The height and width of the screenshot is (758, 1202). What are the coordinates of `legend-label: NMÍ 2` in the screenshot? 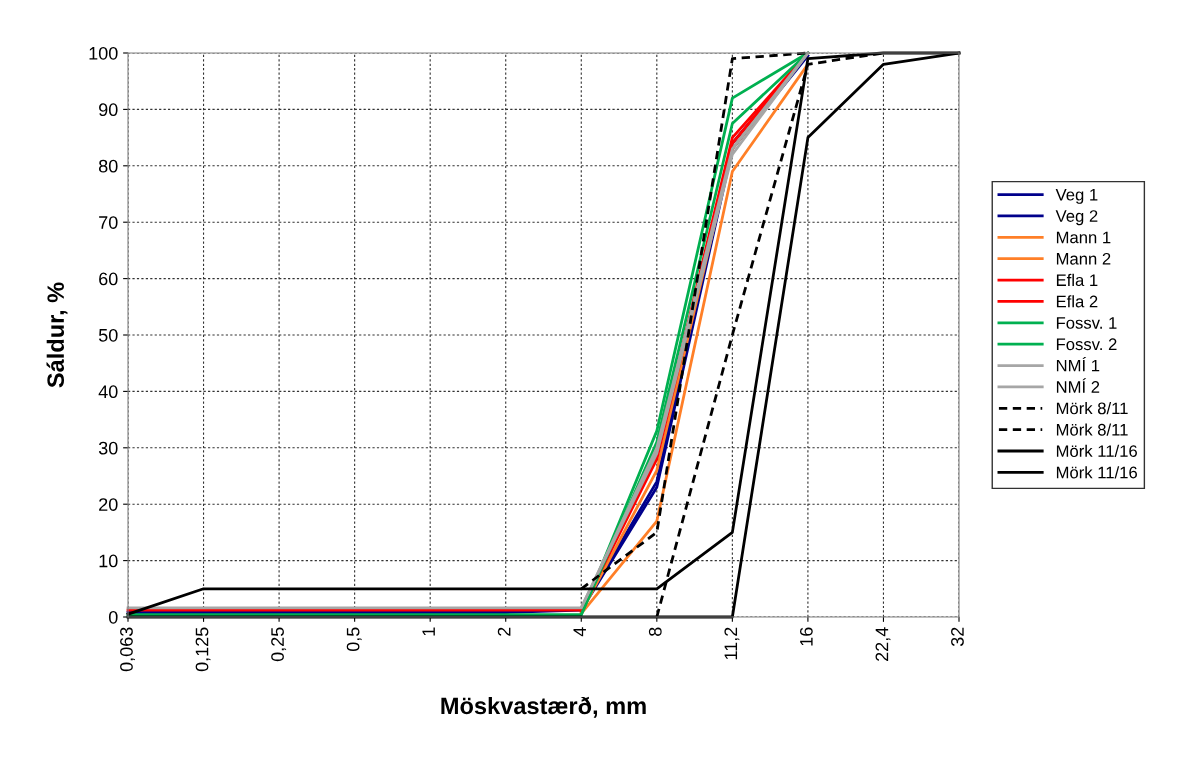 It's located at (1078, 385).